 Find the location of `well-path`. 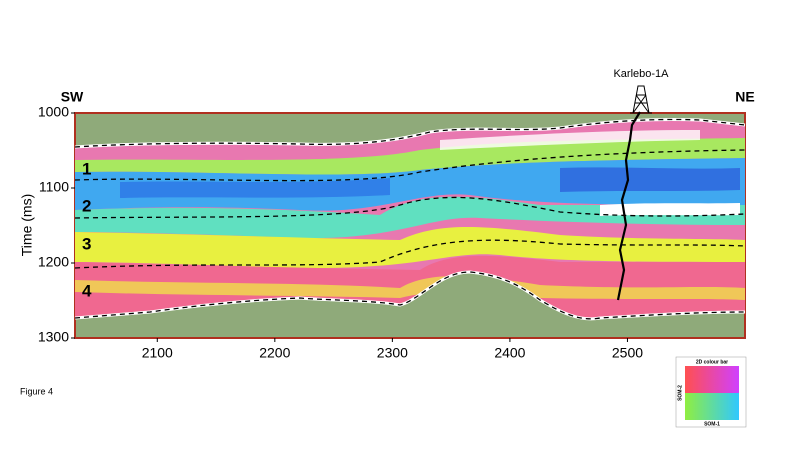

well-path is located at coordinates (628, 206).